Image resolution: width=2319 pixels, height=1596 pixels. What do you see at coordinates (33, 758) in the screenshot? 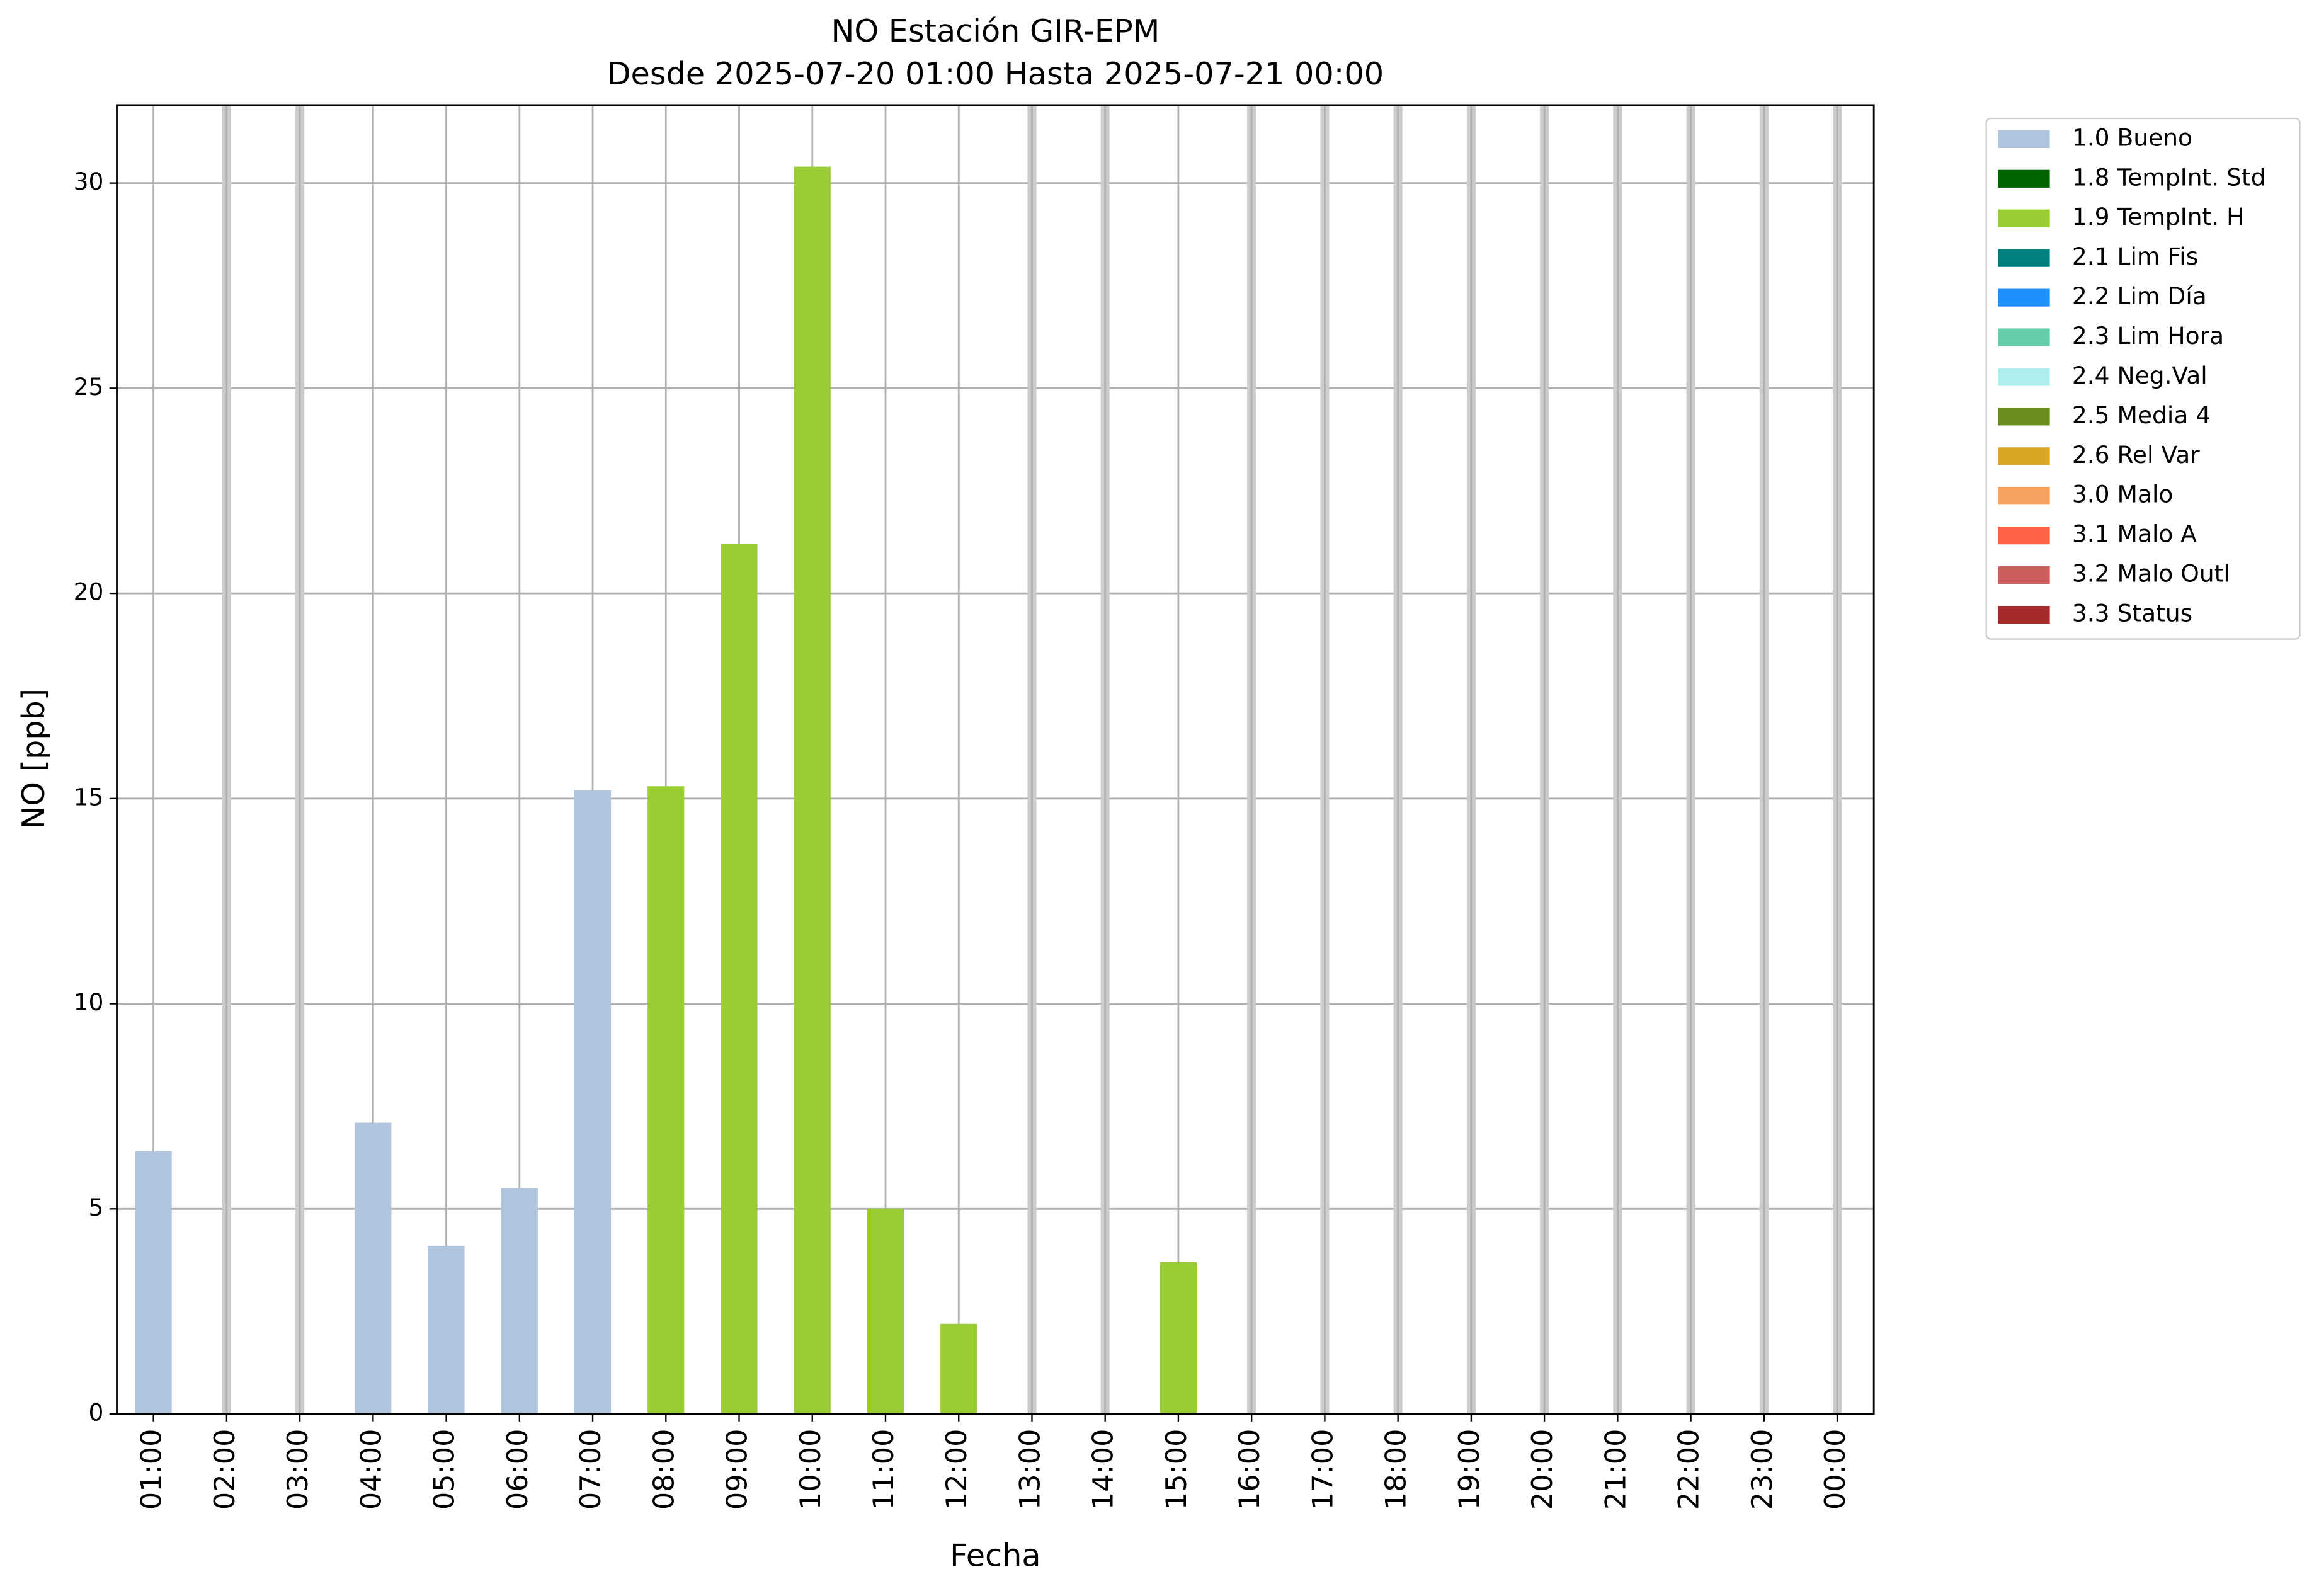
I see `y-axis-label: NO [ppb]` at bounding box center [33, 758].